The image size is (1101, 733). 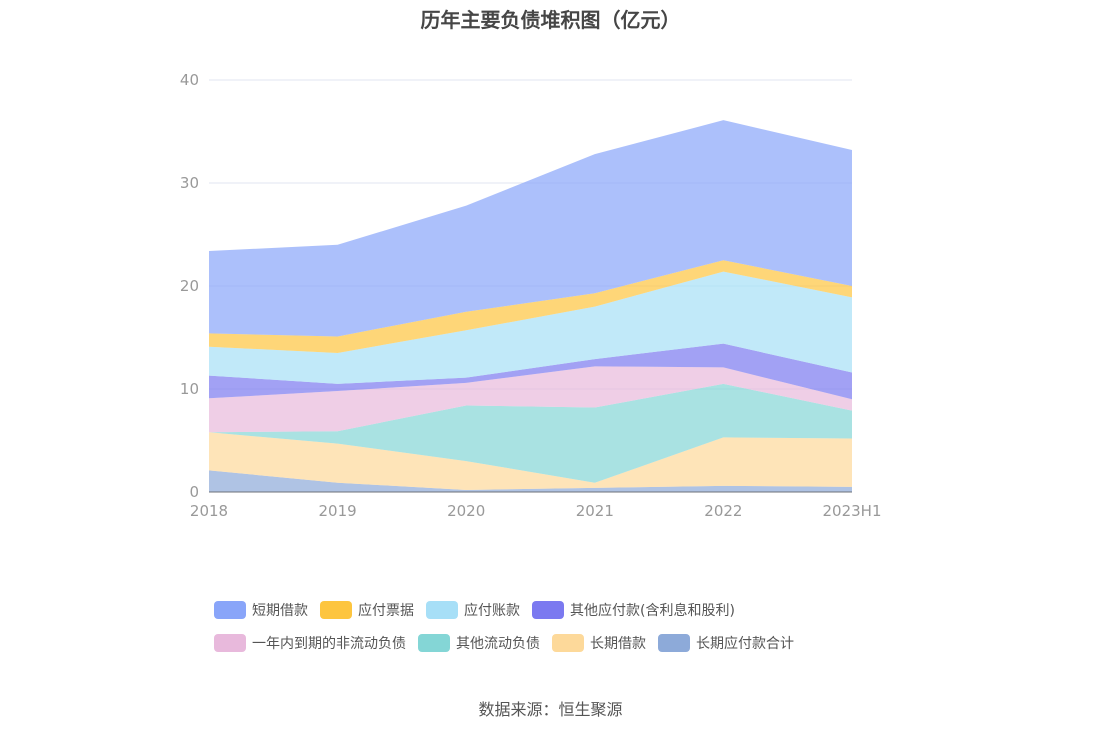 What do you see at coordinates (595, 511) in the screenshot?
I see `x-tick-label: 2021` at bounding box center [595, 511].